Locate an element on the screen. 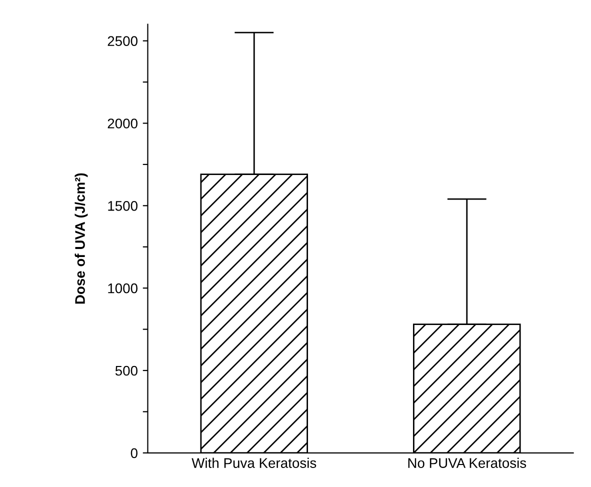 Image resolution: width=591 pixels, height=487 pixels. y-tick-label: 2000 is located at coordinates (123, 123).